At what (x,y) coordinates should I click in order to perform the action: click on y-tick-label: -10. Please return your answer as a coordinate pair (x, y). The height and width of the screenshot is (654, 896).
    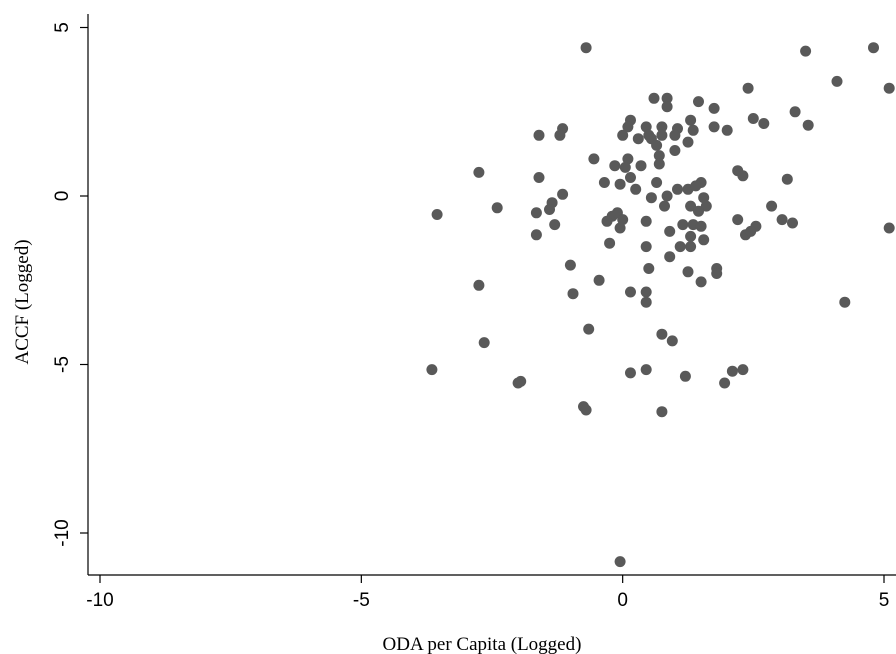
    Looking at the image, I should click on (62, 532).